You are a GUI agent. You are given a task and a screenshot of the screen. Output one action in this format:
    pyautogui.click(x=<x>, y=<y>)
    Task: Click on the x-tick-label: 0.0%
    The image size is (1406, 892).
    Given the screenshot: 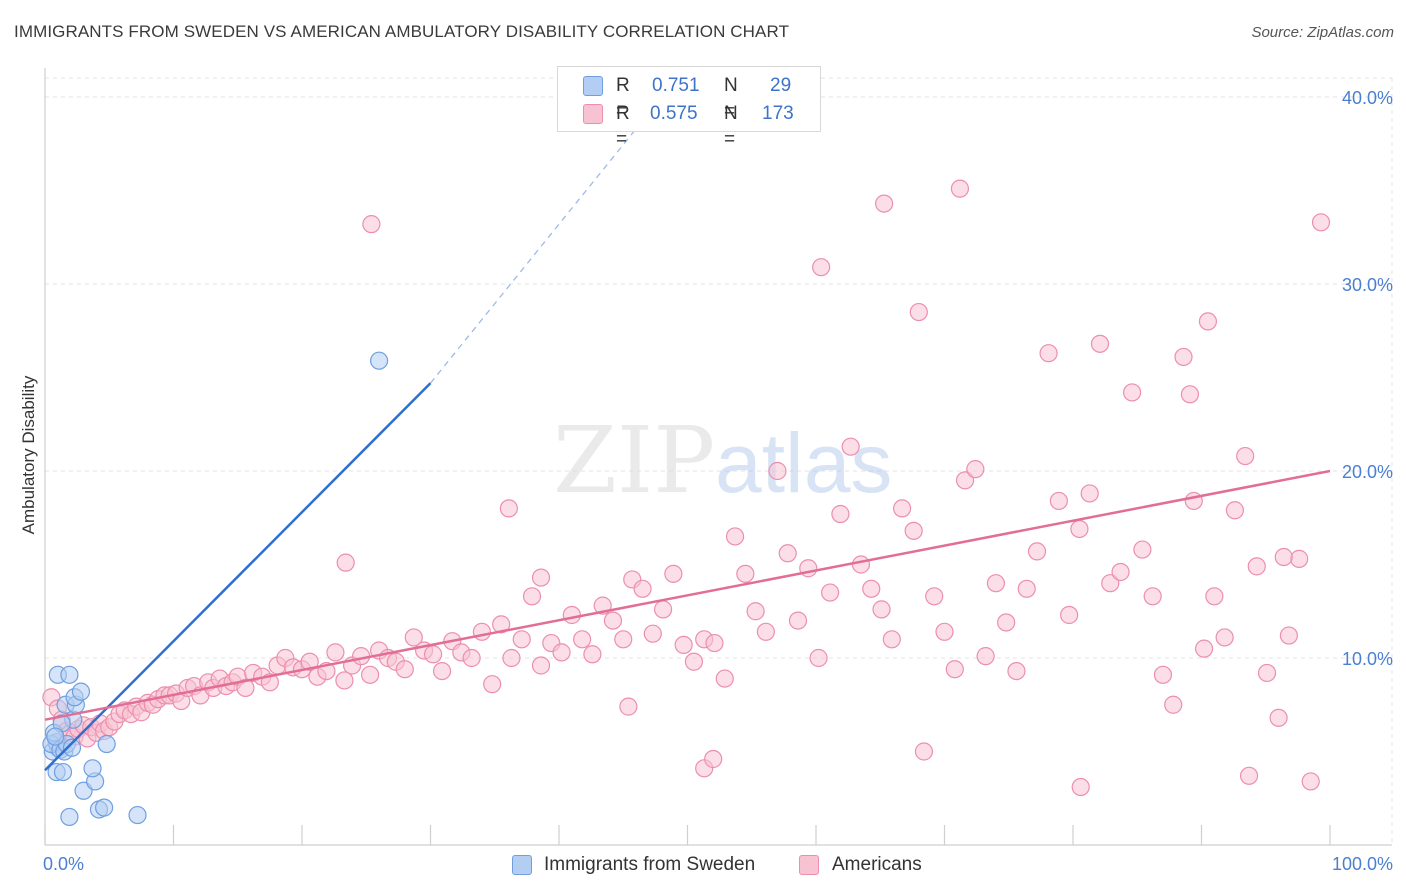 What is the action you would take?
    pyautogui.click(x=63, y=864)
    